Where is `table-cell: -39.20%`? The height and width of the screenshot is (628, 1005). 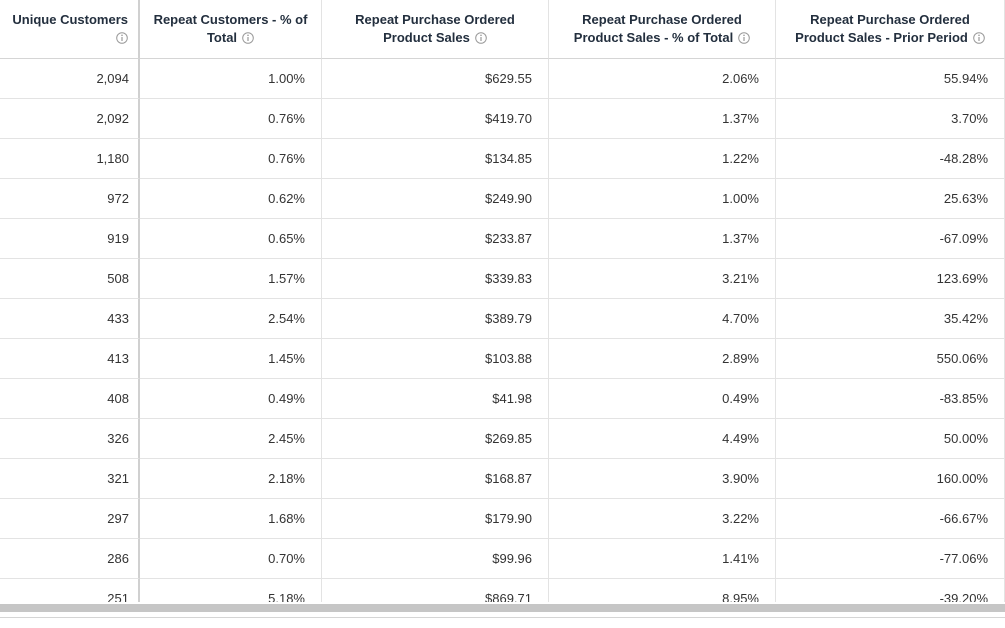 table-cell: -39.20% is located at coordinates (890, 590).